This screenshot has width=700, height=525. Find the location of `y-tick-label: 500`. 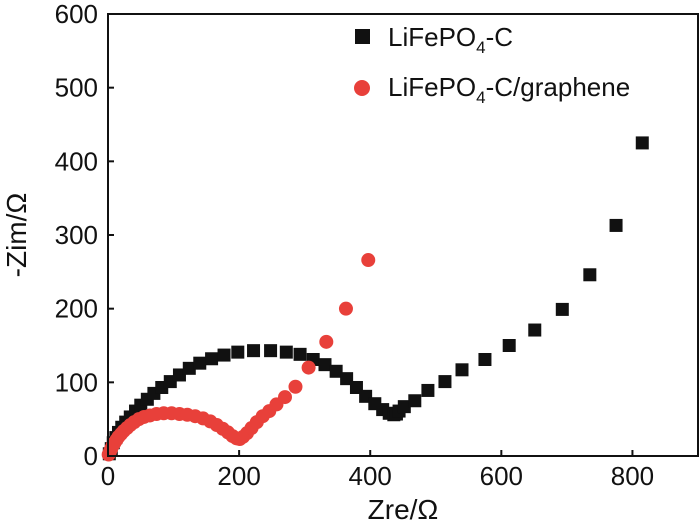

y-tick-label: 500 is located at coordinates (76, 88).